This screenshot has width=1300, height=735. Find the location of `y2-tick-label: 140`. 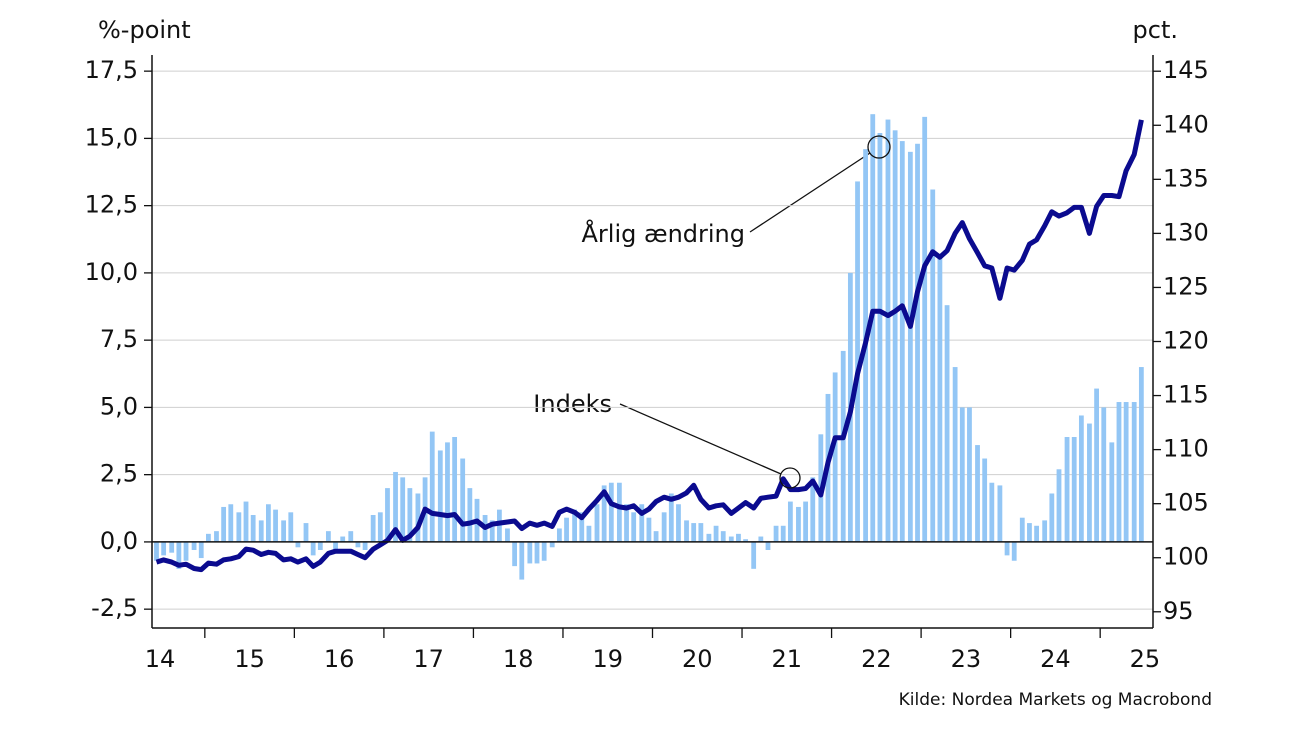

y2-tick-label: 140 is located at coordinates (1186, 124).